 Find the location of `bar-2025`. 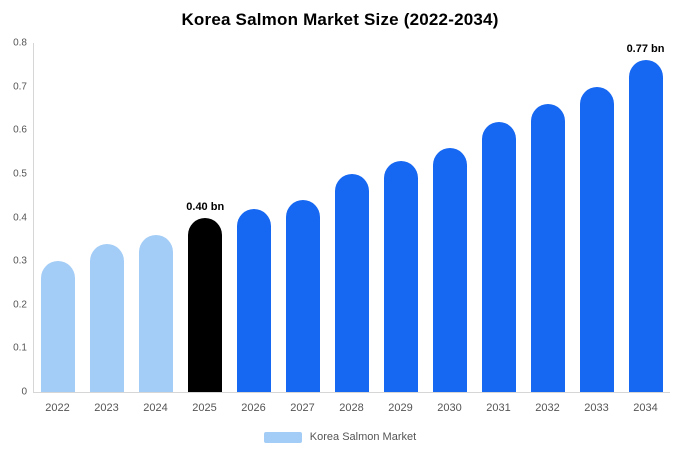

bar-2025 is located at coordinates (205, 304).